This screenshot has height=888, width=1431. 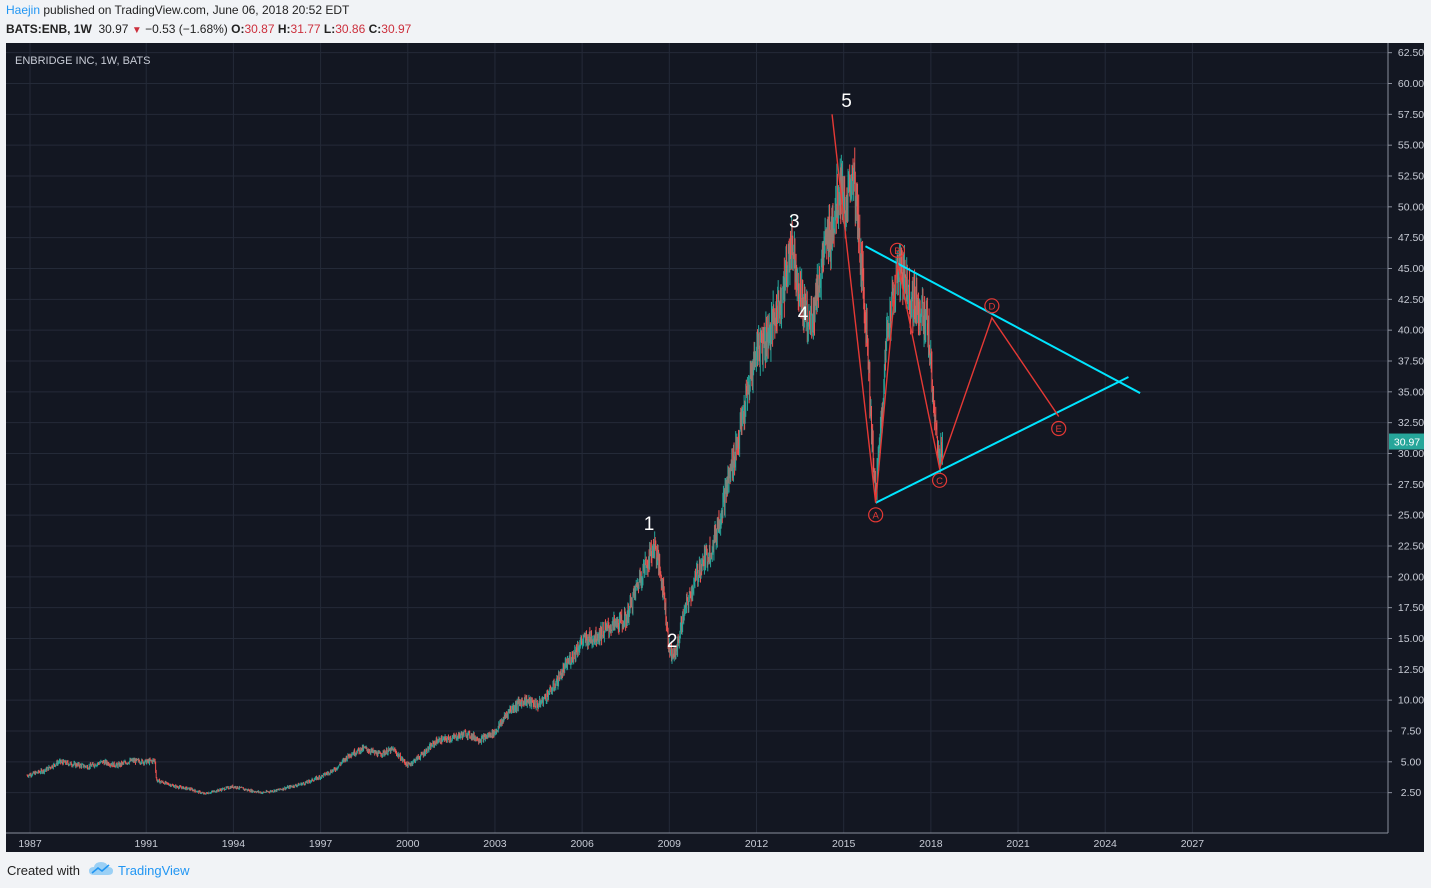 I want to click on wave-path, so click(x=945, y=308).